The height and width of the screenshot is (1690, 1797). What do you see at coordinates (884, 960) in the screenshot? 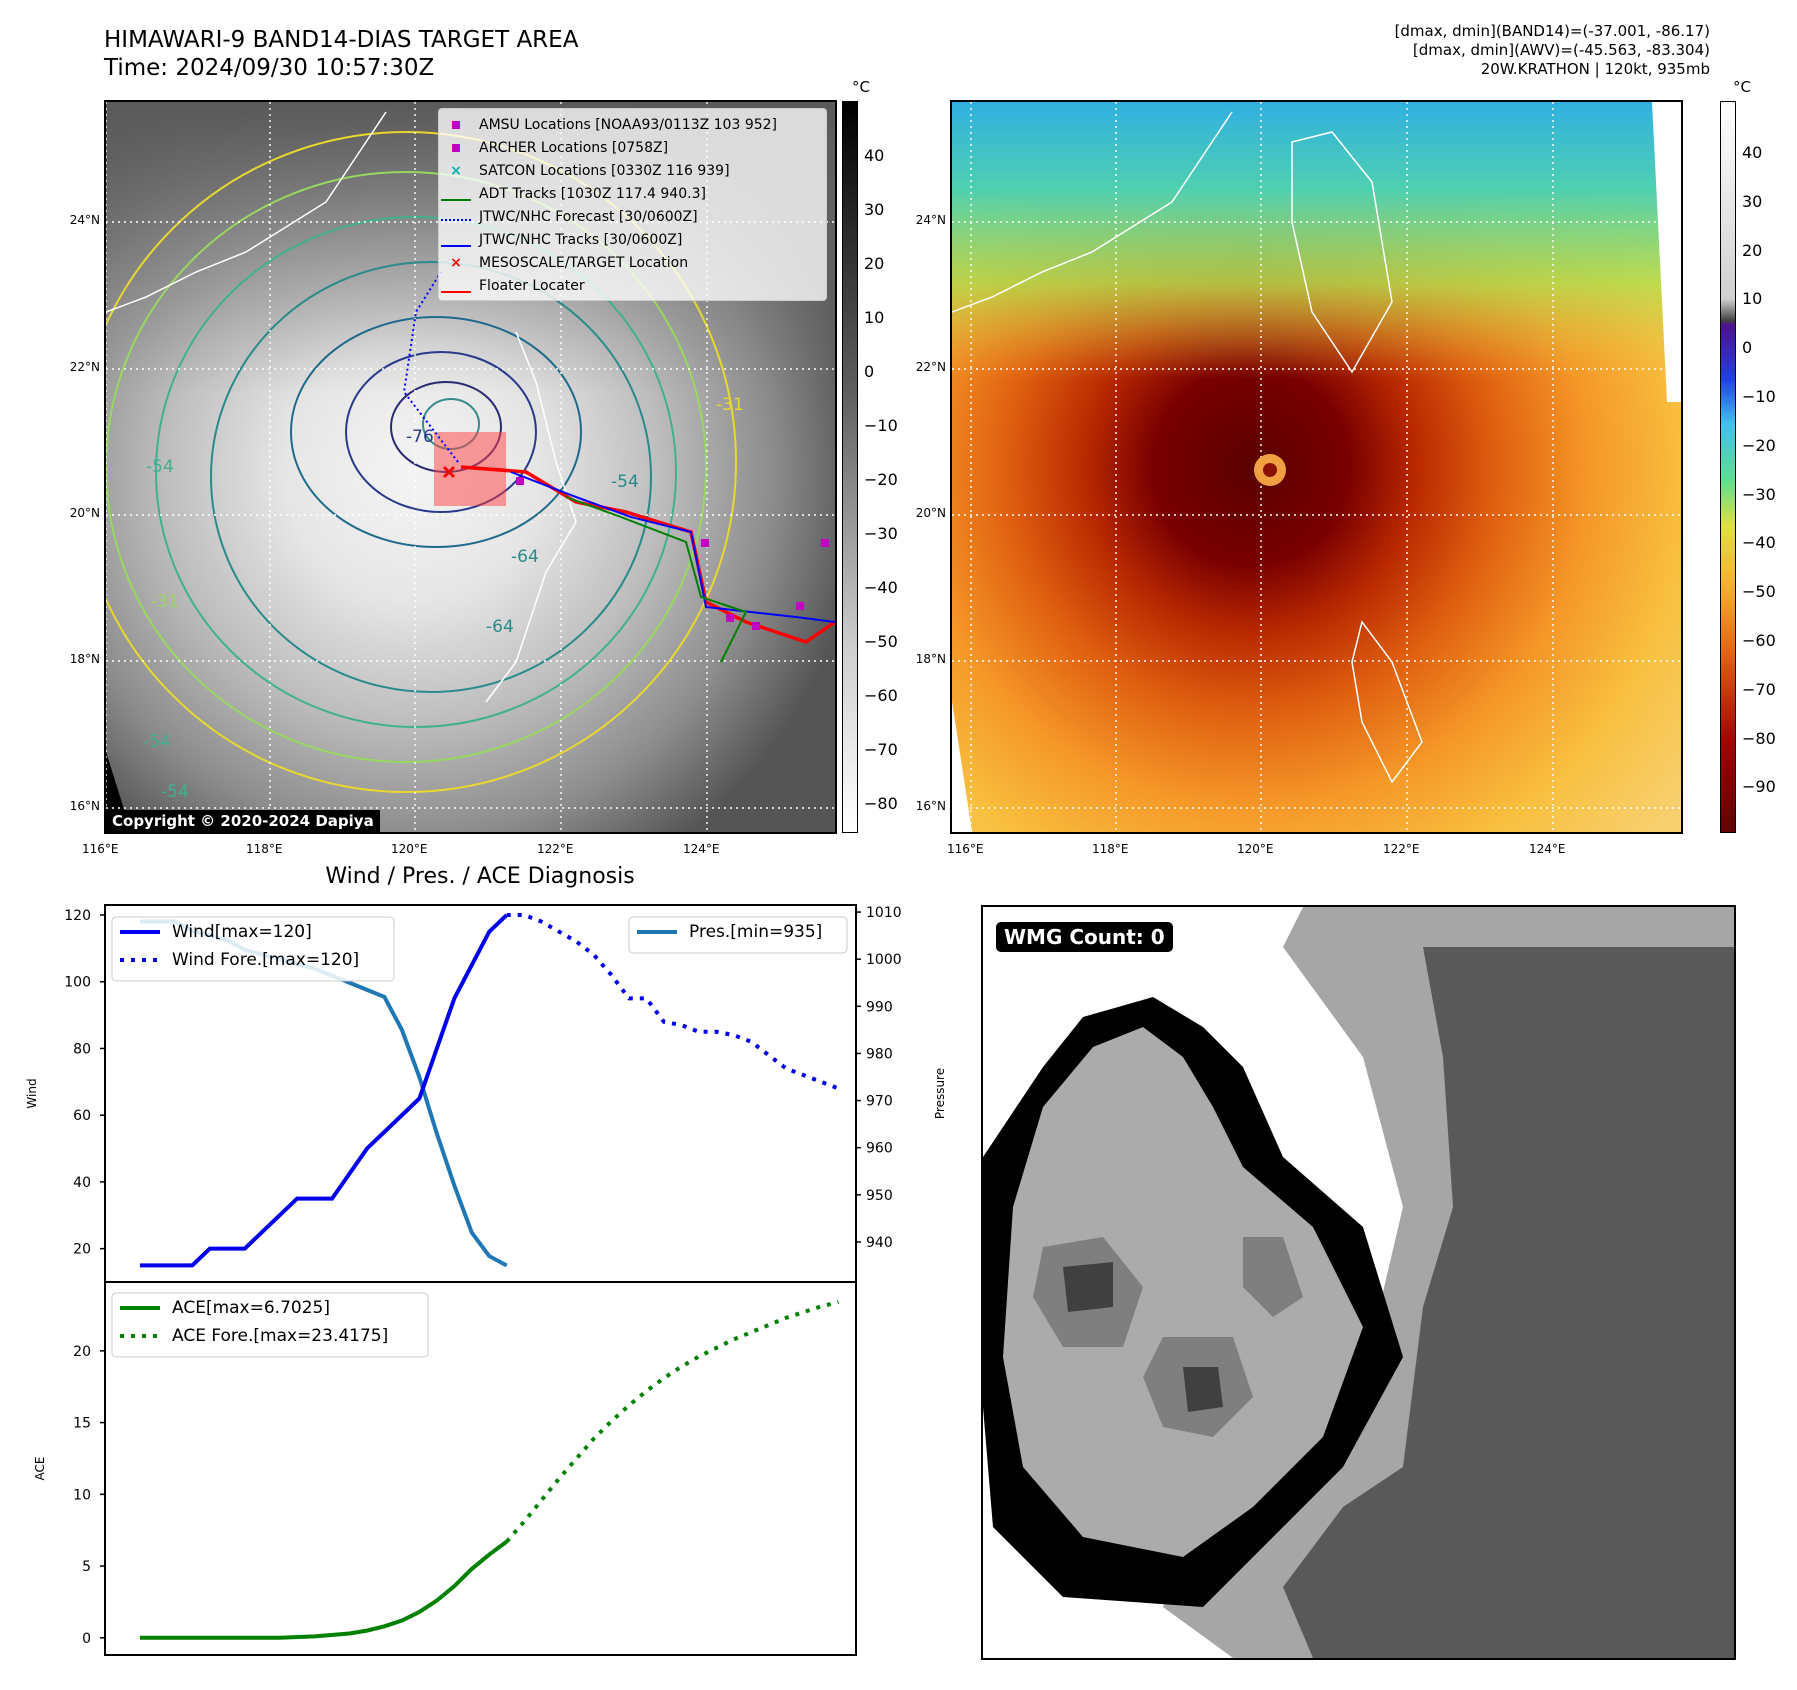
I see `pressure-y-tick-label: 1000` at bounding box center [884, 960].